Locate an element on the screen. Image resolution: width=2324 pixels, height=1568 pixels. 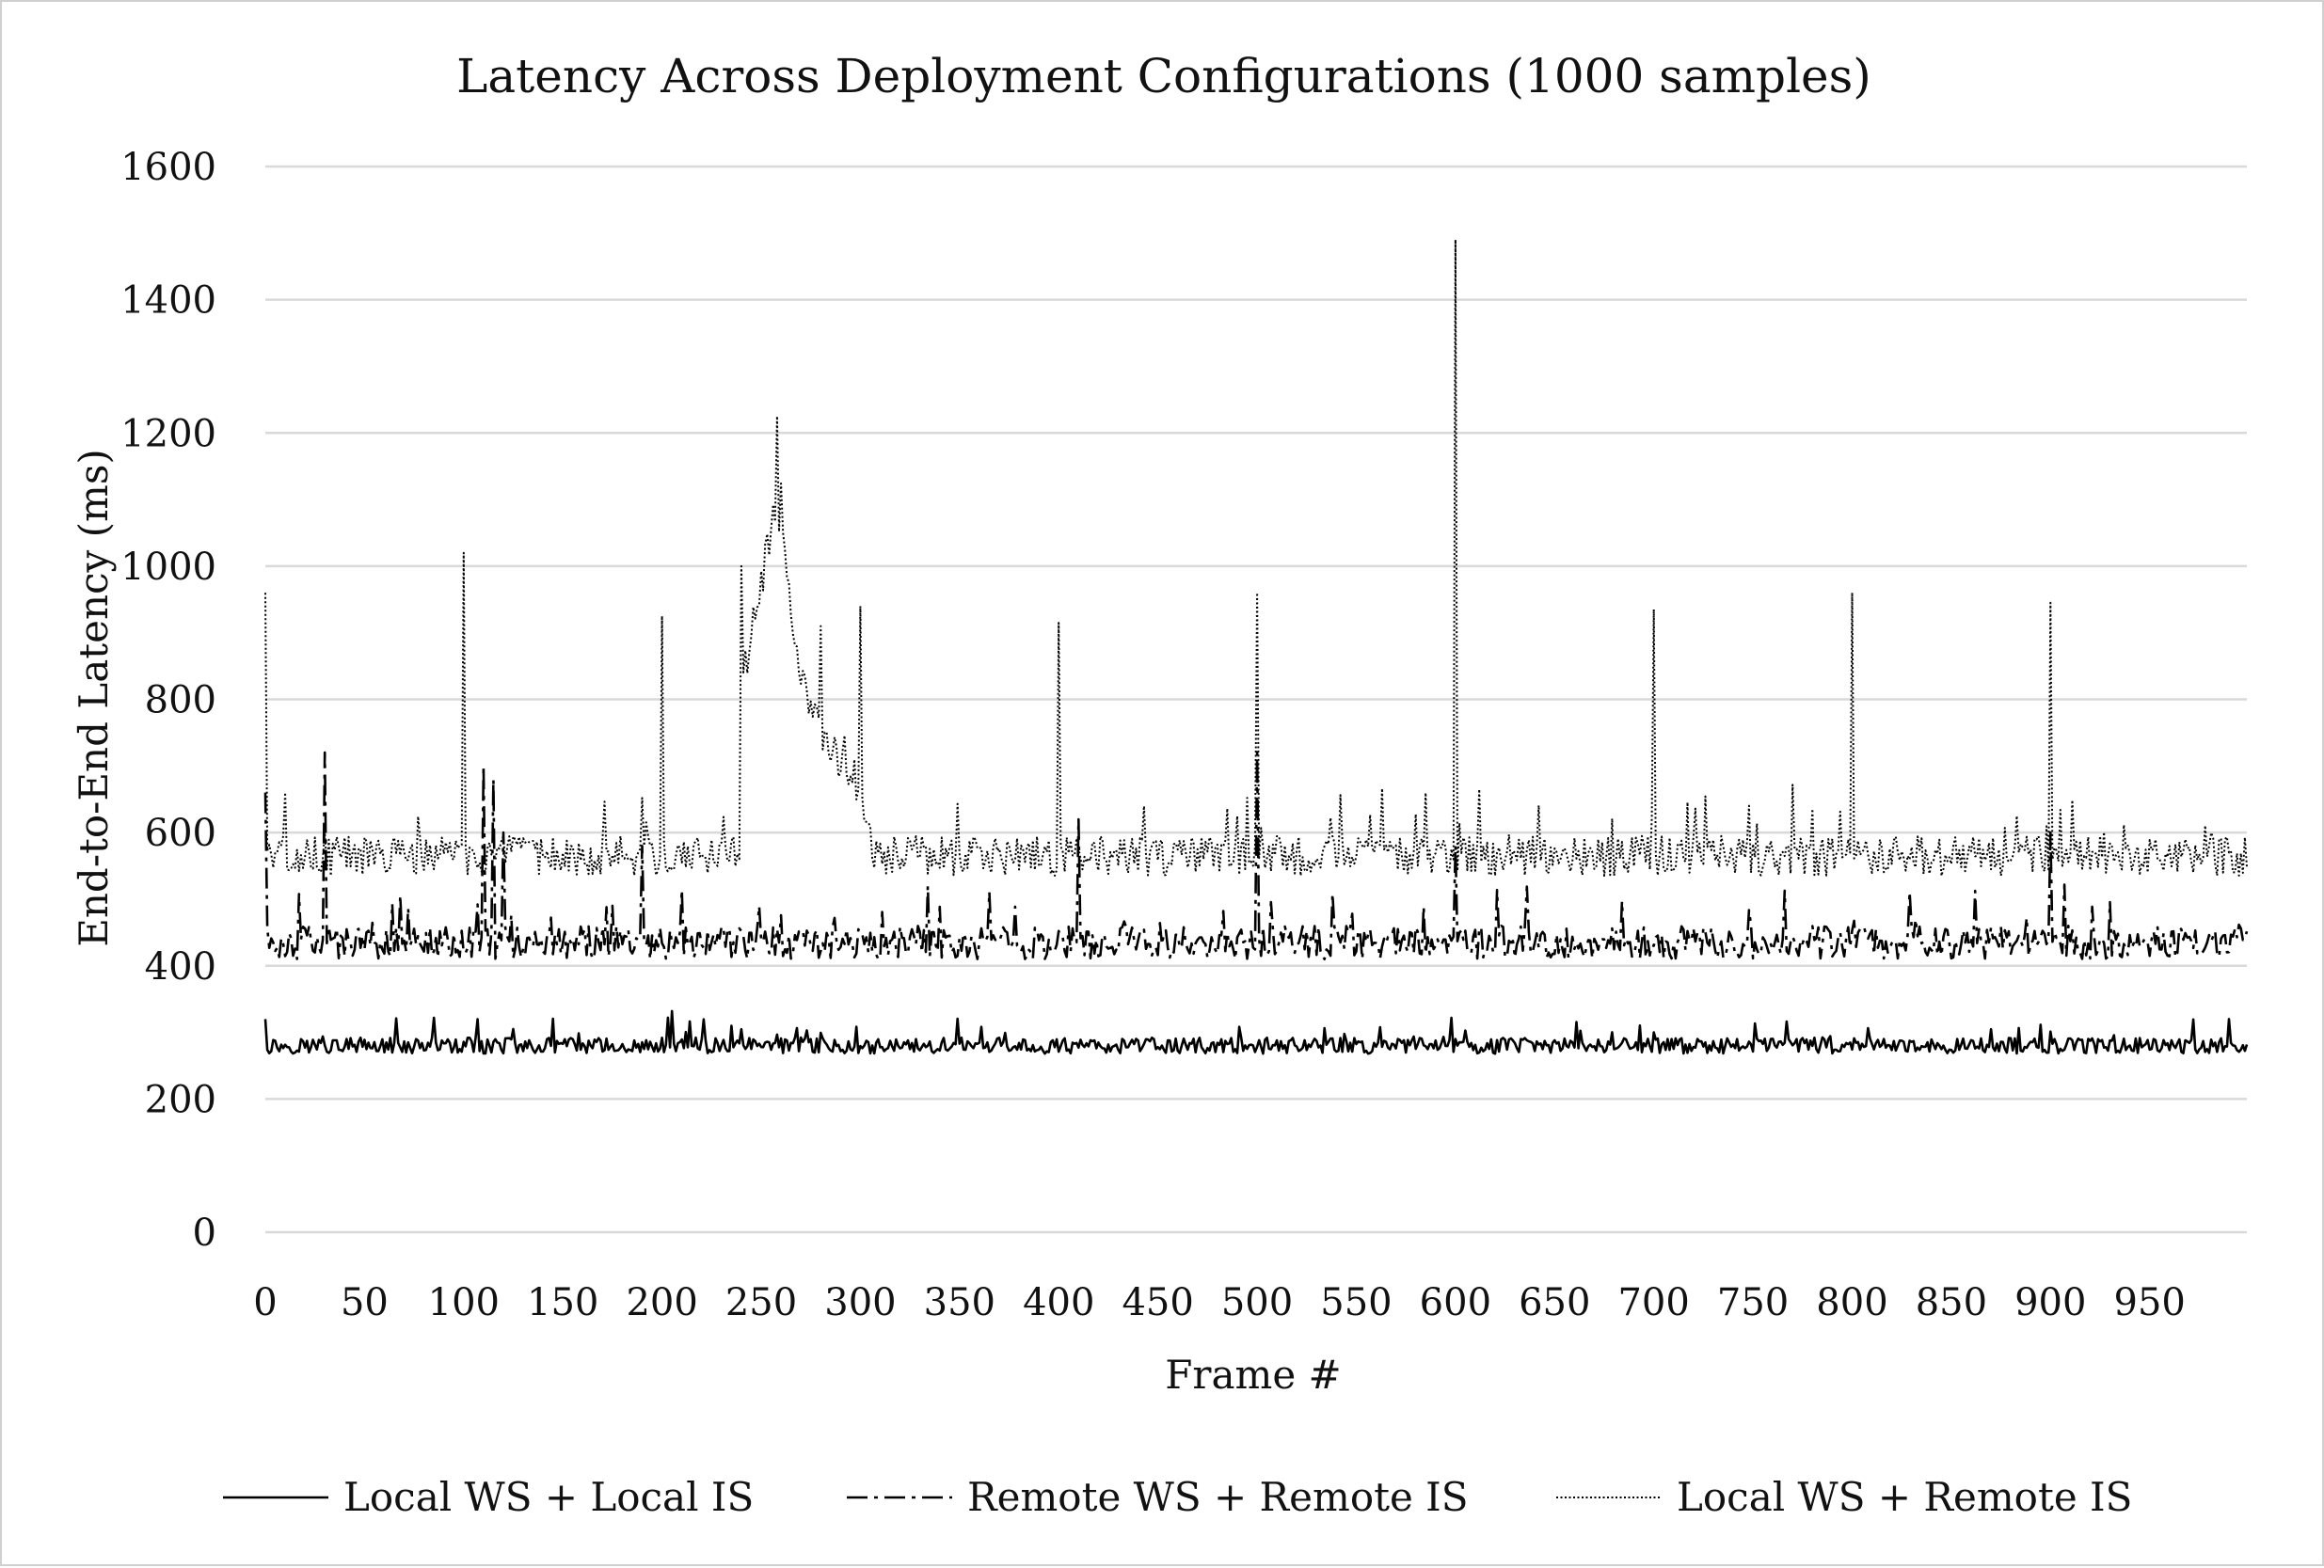
x-tick-label: 50 is located at coordinates (365, 1302).